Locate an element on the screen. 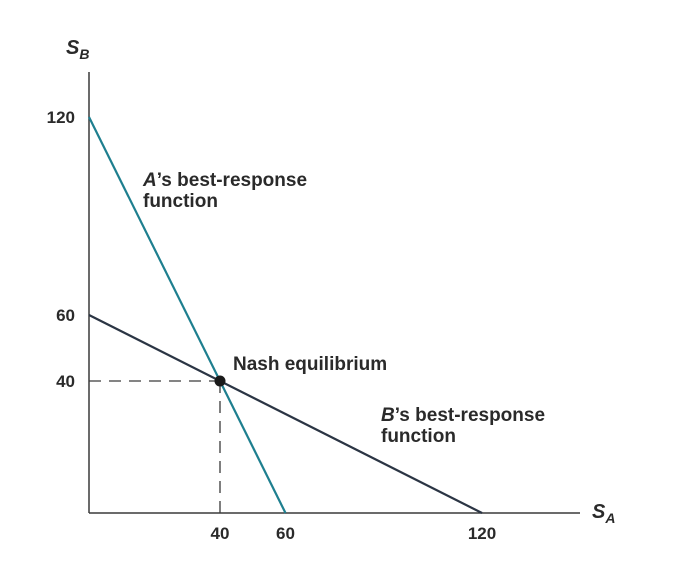 The image size is (674, 574). x-tick-label-60: 60 is located at coordinates (285, 533).